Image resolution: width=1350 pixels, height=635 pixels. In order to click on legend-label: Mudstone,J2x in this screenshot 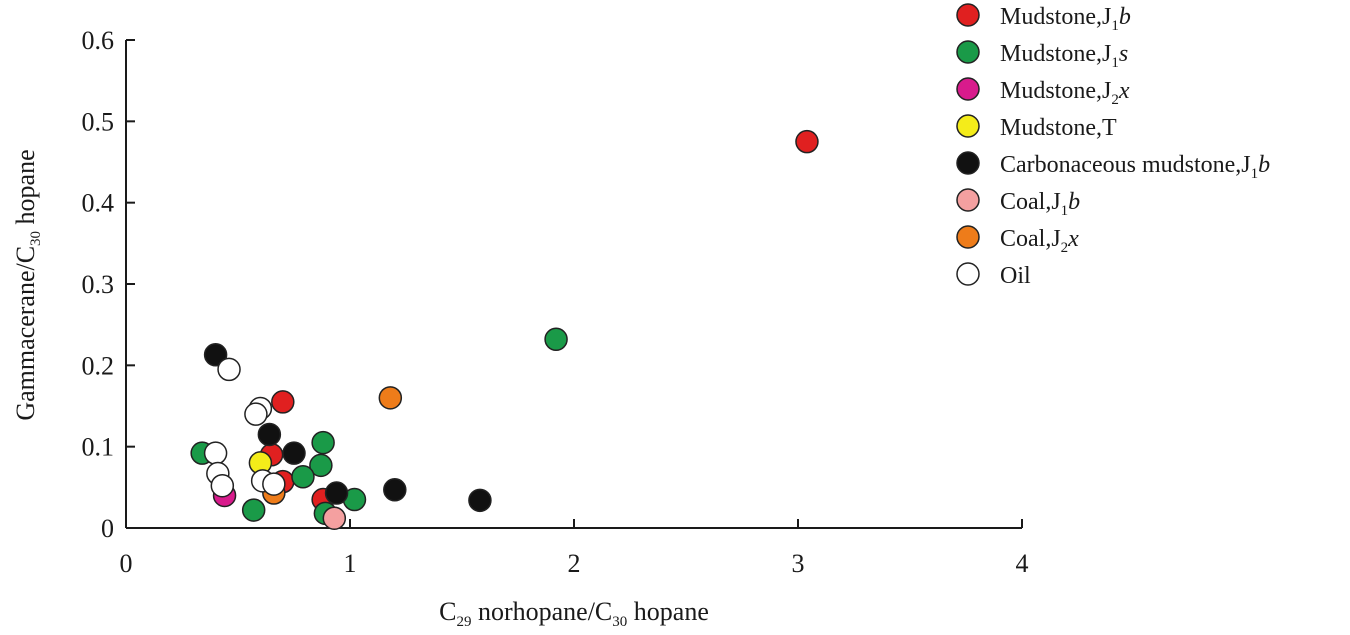, I will do `click(1065, 93)`.